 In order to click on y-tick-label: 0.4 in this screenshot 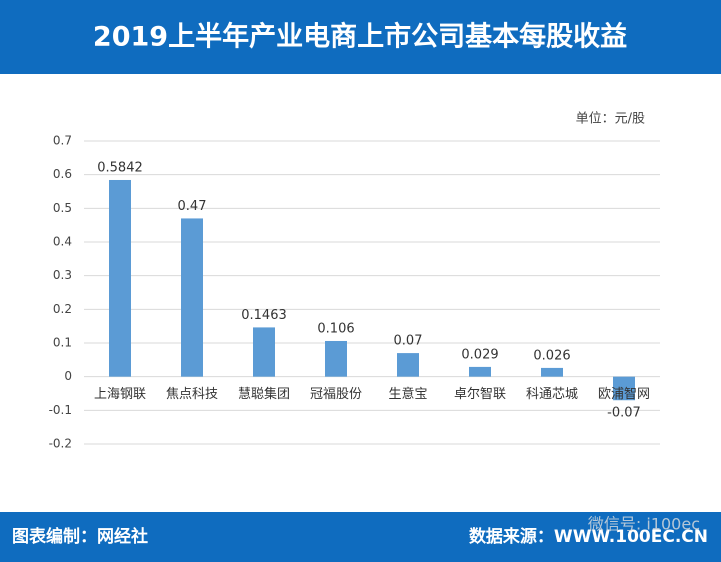, I will do `click(62, 242)`.